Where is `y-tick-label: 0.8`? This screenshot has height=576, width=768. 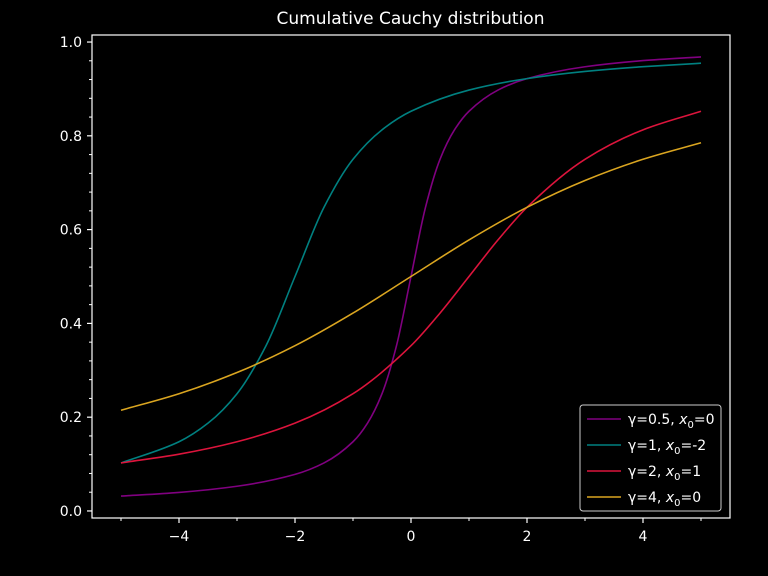 y-tick-label: 0.8 is located at coordinates (71, 137).